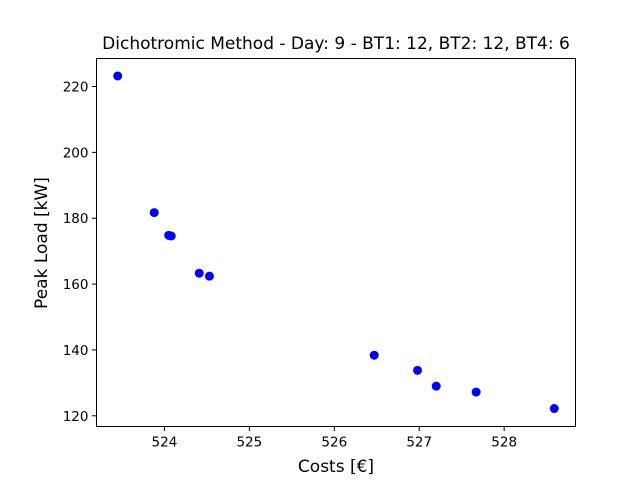 Image resolution: width=640 pixels, height=480 pixels. I want to click on x-tick-label: 526, so click(334, 443).